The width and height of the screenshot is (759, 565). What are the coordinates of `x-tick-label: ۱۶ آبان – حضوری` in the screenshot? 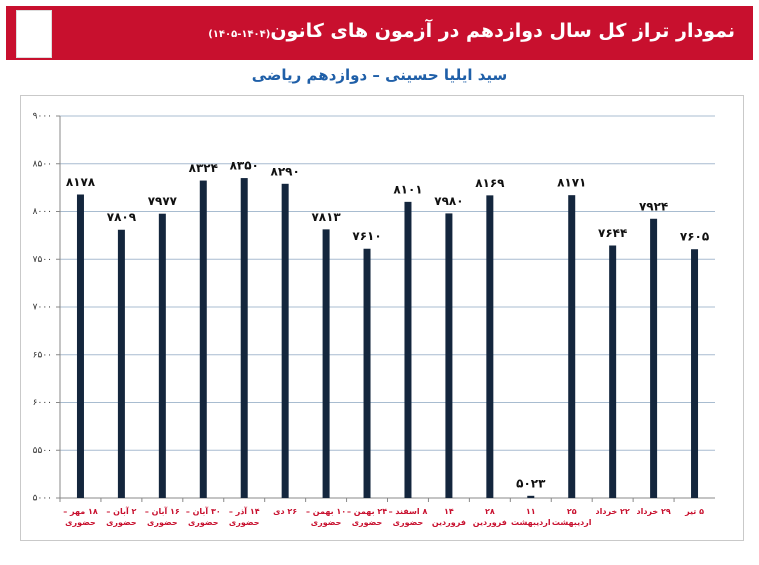 It's located at (162, 517).